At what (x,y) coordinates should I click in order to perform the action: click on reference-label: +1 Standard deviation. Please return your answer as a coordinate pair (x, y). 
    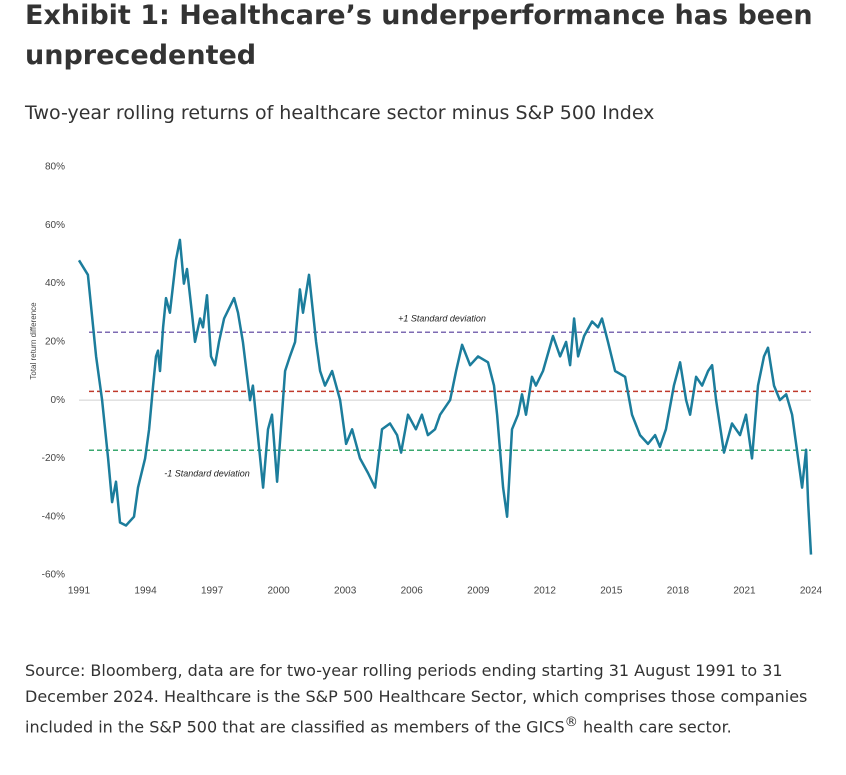
    Looking at the image, I should click on (442, 319).